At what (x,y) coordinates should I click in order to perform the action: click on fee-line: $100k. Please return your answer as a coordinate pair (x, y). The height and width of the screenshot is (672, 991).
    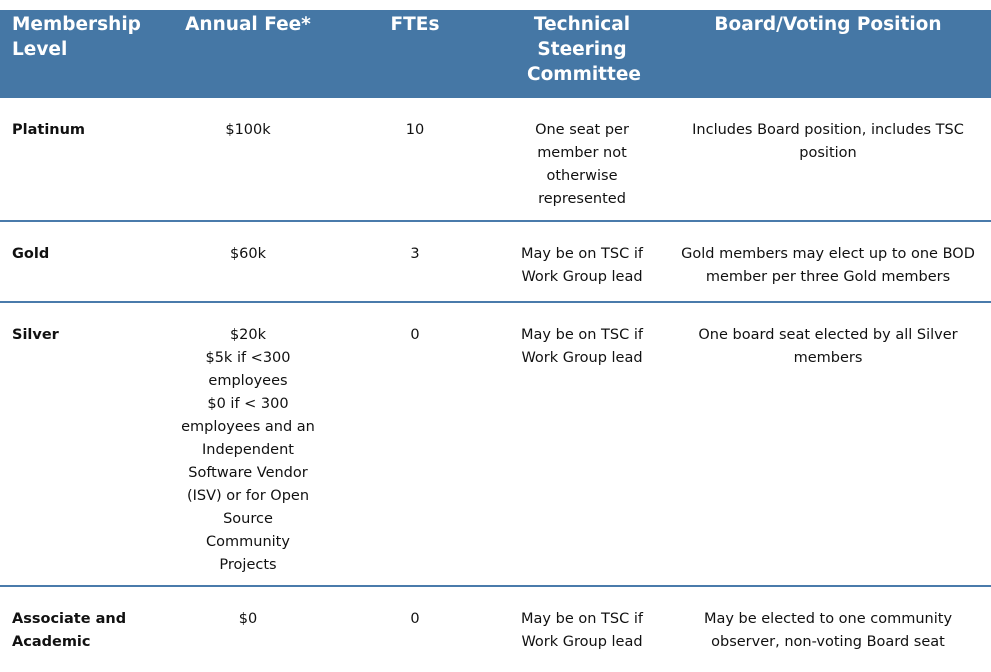
    Looking at the image, I should click on (248, 130).